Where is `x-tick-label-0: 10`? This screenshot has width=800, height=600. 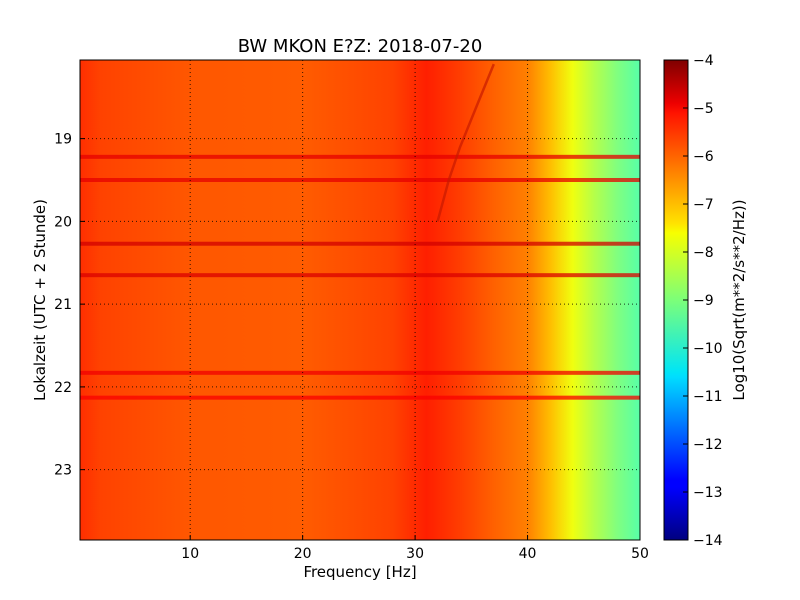
x-tick-label-0: 10 is located at coordinates (190, 554).